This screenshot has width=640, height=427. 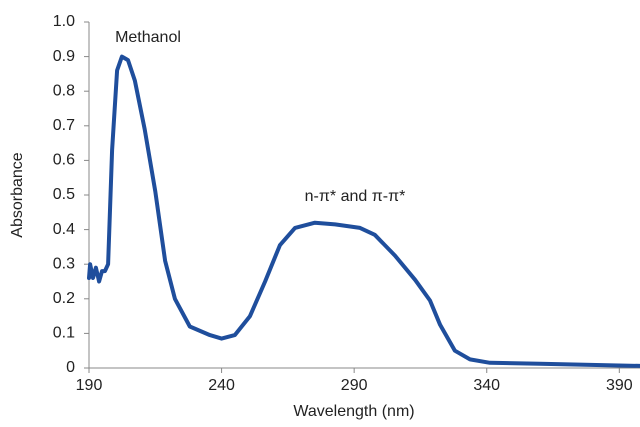 I want to click on x-axis-label: Wavelength (nm), so click(x=353, y=411).